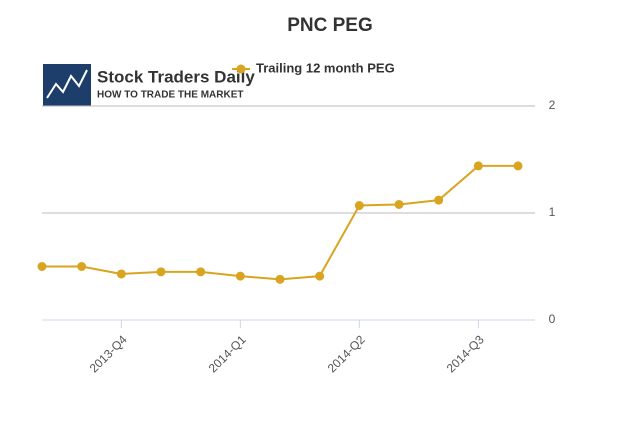  I want to click on legend-label: Trailing 12 month PEG, so click(325, 67).